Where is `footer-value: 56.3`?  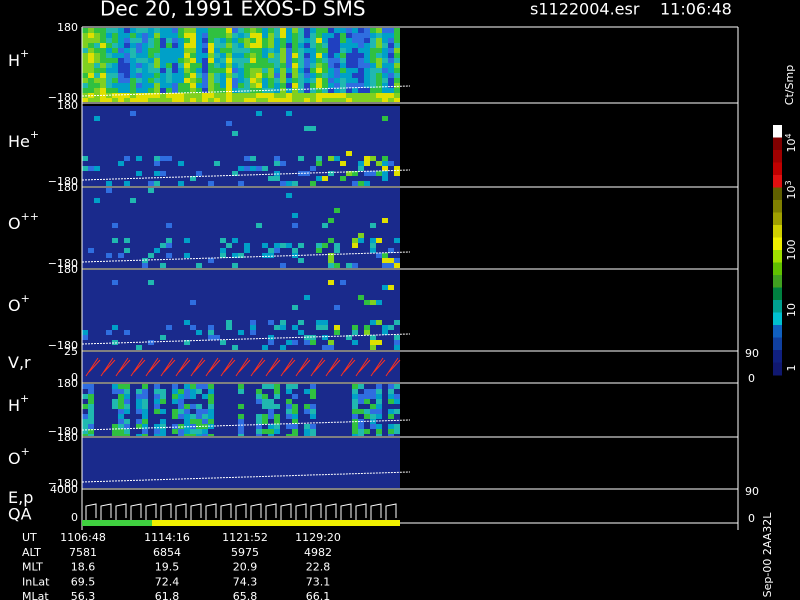
footer-value: 56.3 is located at coordinates (83, 595).